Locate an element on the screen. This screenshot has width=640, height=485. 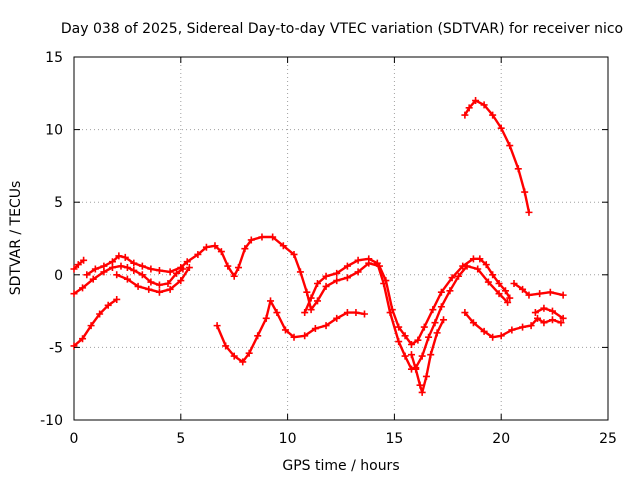
y-axis-label: SDTVAR / TECUs is located at coordinates (16, 238).